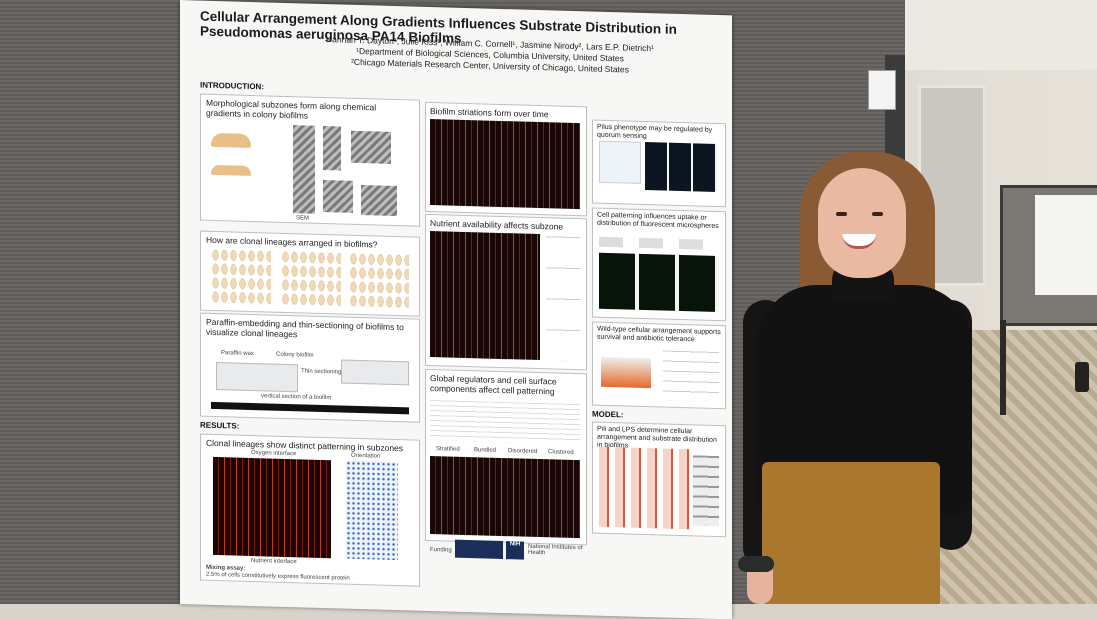  What do you see at coordinates (372, 510) in the screenshot?
I see `orientation-scatter-plot` at bounding box center [372, 510].